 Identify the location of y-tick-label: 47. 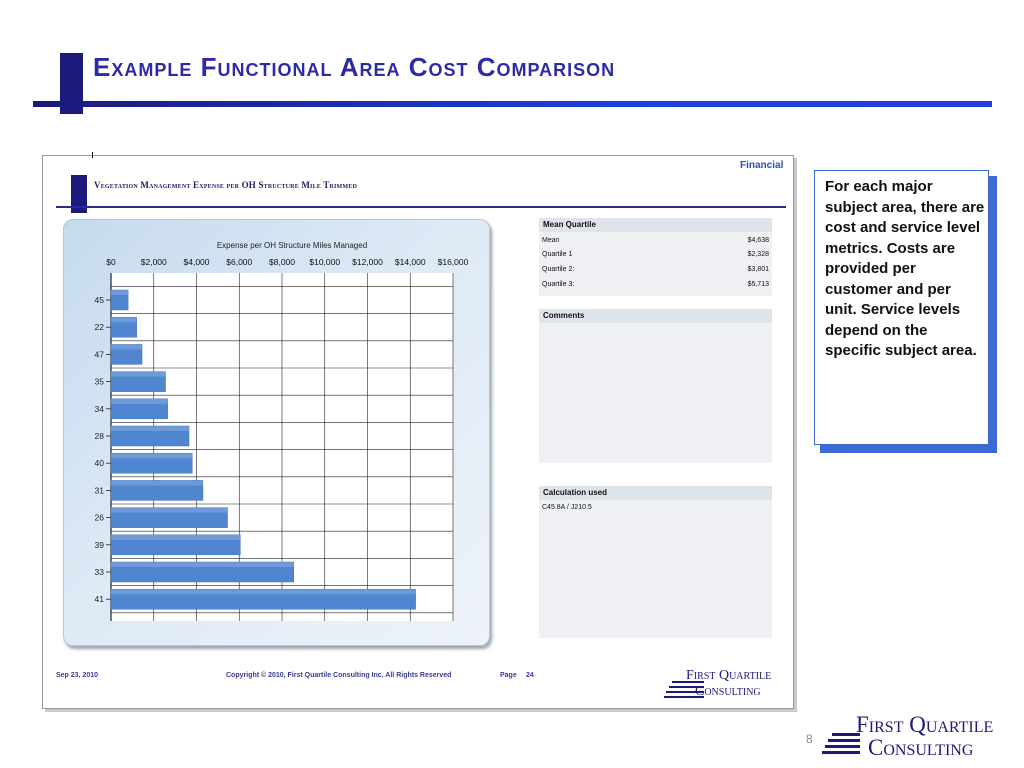
(100, 354).